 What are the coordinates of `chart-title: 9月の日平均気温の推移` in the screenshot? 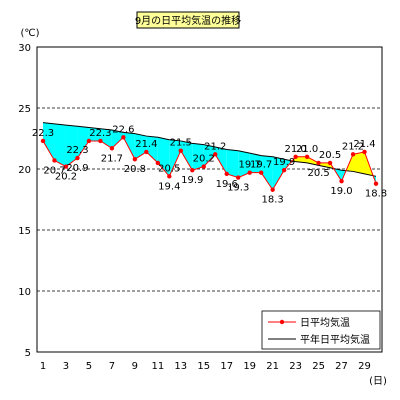 It's located at (188, 20).